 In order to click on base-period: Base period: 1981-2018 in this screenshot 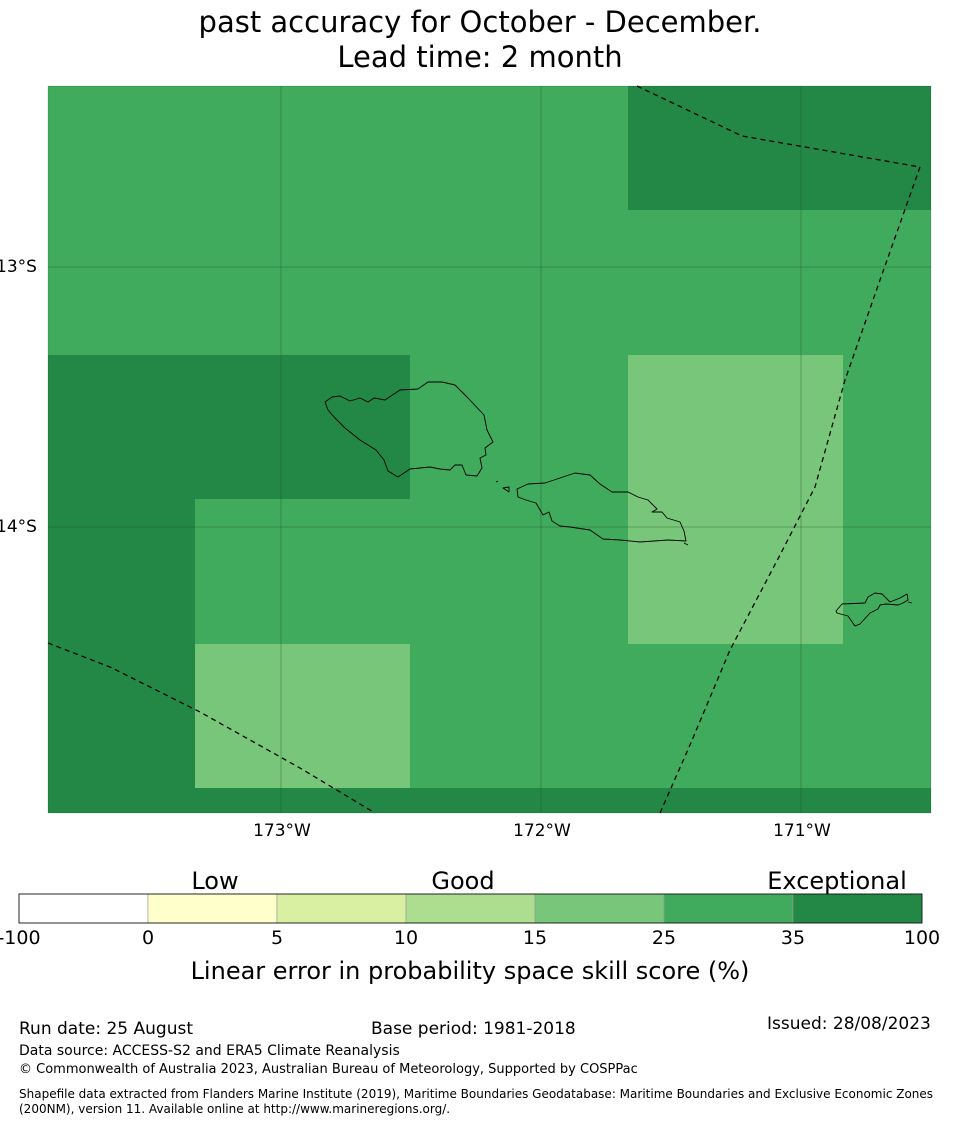, I will do `click(473, 1029)`.